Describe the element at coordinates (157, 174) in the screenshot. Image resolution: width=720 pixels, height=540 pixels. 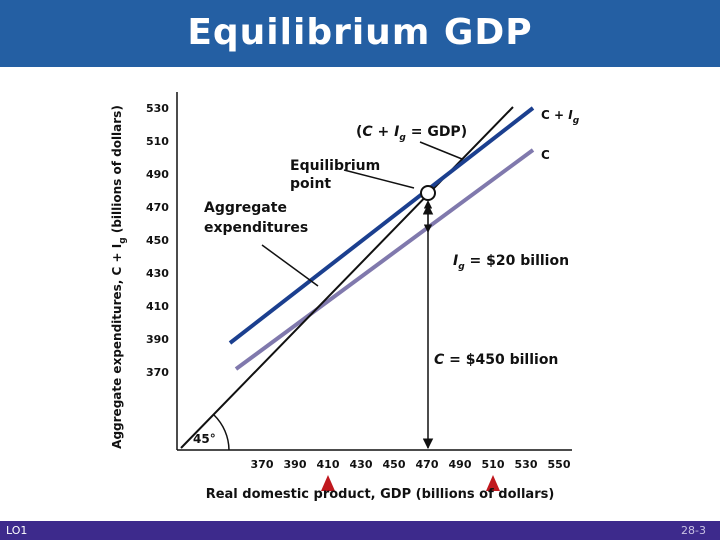
I see `y-tick-label: 490` at that location.